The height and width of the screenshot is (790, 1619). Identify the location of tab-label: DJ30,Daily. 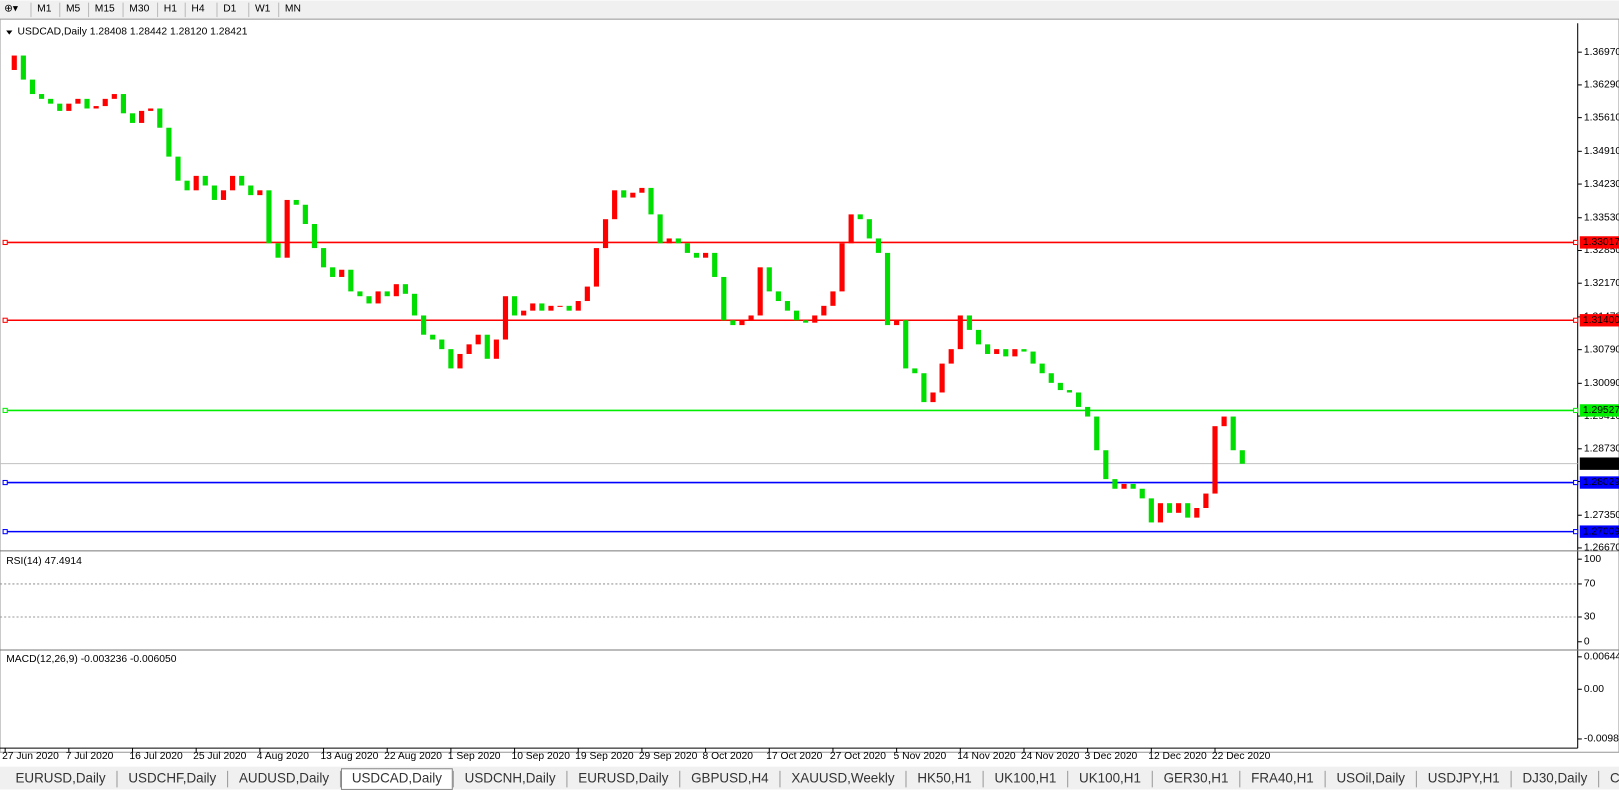
(1554, 778).